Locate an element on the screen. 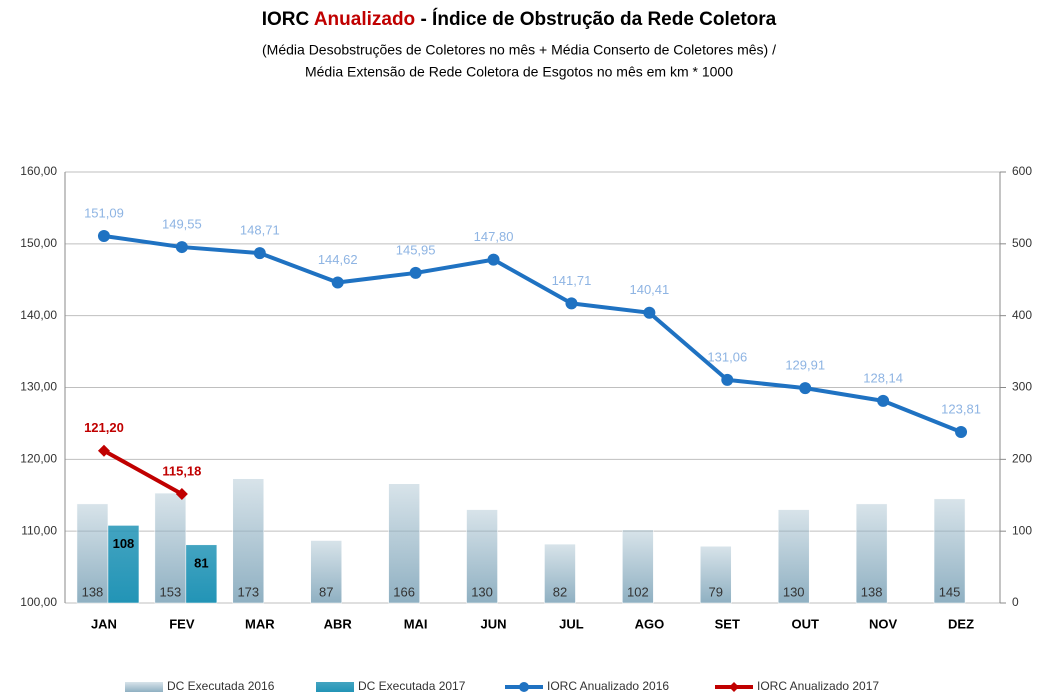 This screenshot has height=695, width=1038. y-tick-label: 100,00 is located at coordinates (38, 602).